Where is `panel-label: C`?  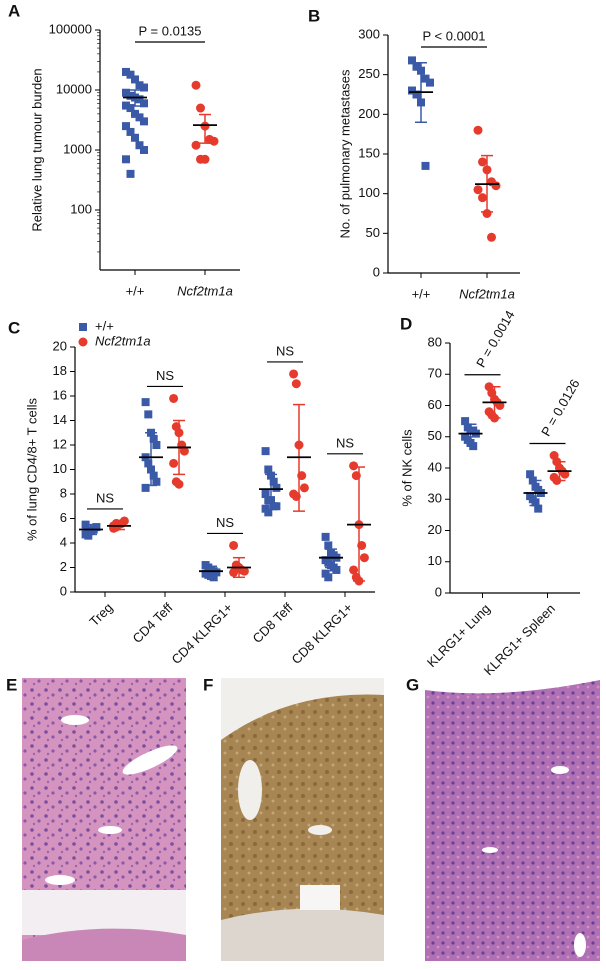
panel-label: C is located at coordinates (14, 327).